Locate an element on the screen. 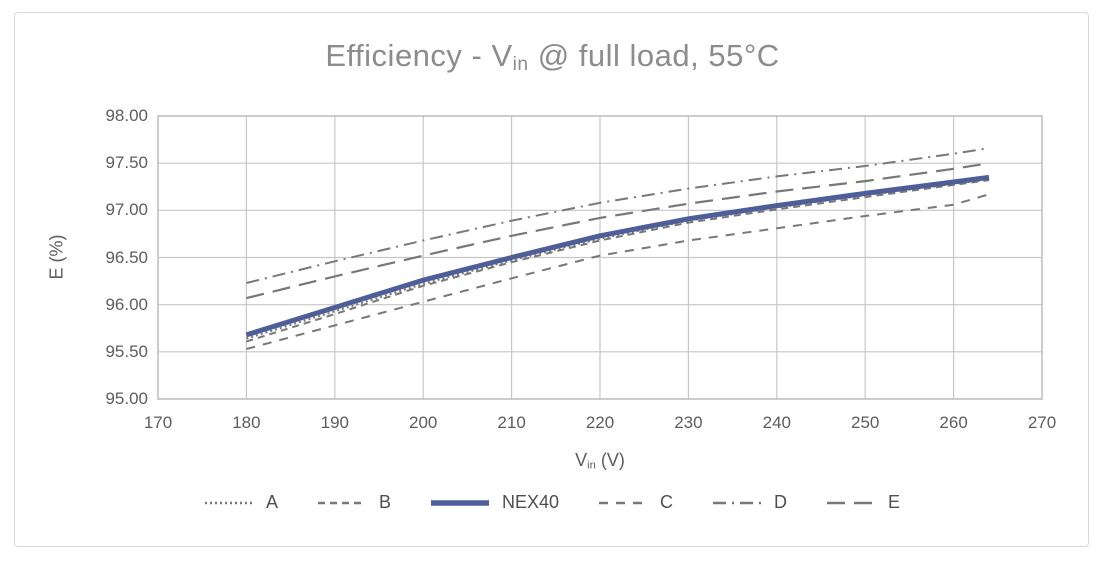 The width and height of the screenshot is (1105, 564). x-tick-label: 260 is located at coordinates (953, 422).